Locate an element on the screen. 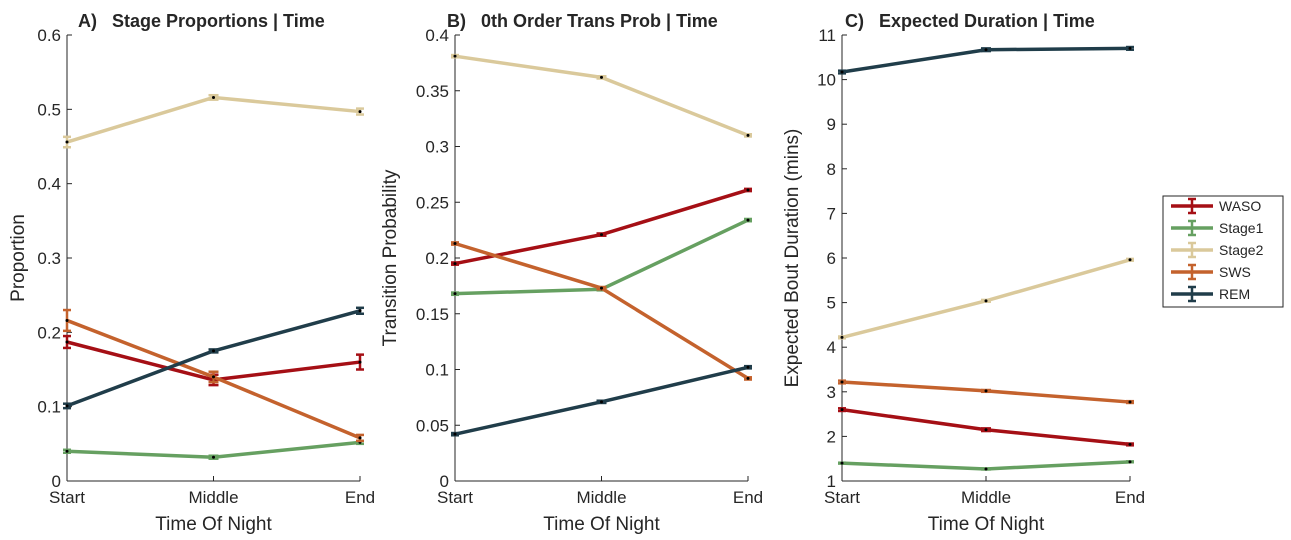  y-tick-label: 0.25 is located at coordinates (432, 202).